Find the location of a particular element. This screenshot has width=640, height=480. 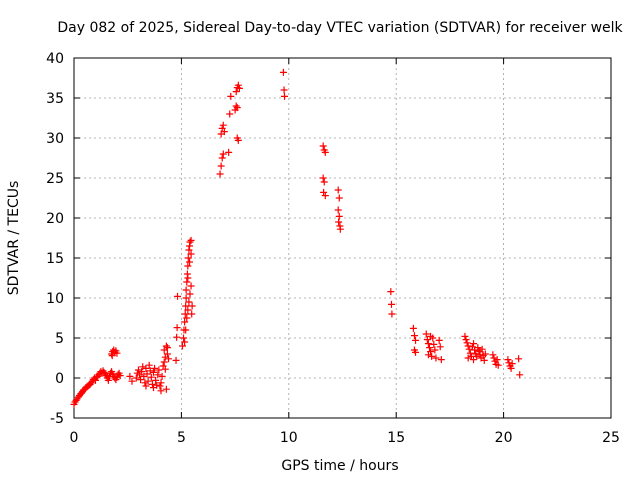

x-tick-label: 5 is located at coordinates (181, 438).